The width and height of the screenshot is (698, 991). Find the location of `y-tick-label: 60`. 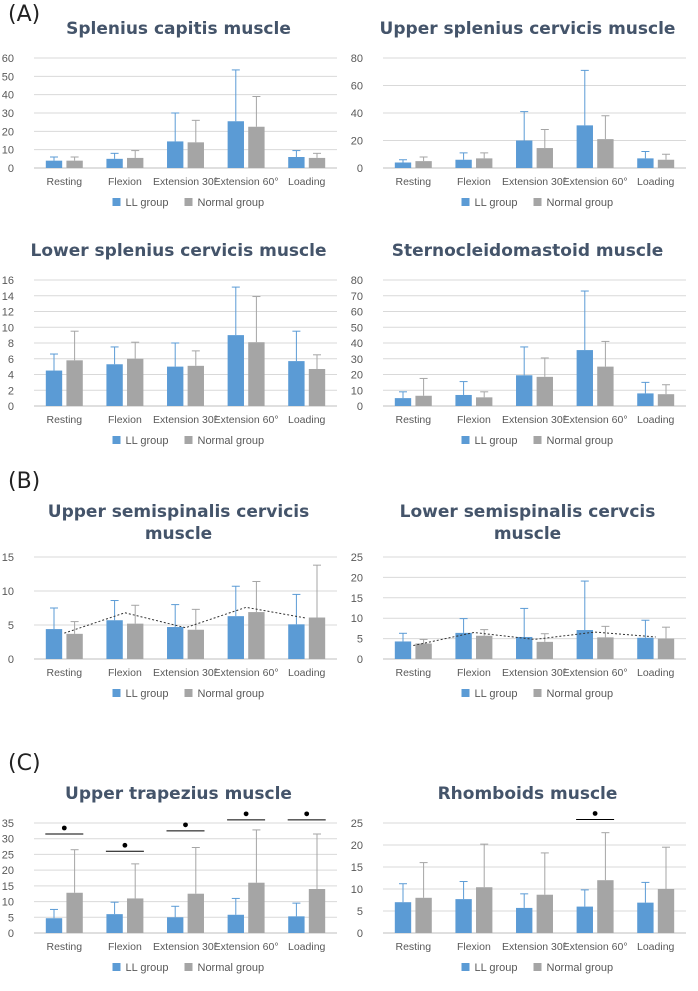

y-tick-label: 60 is located at coordinates (8, 59).